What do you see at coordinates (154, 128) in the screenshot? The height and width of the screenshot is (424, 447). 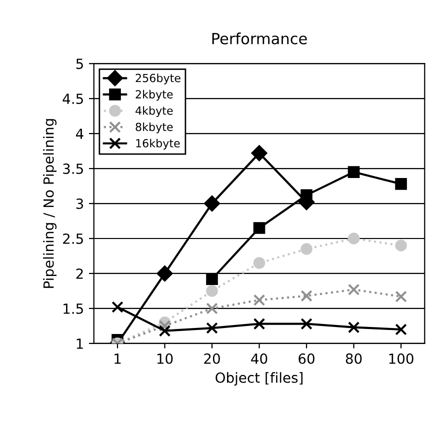 I see `legend-label: 8kbyte` at bounding box center [154, 128].